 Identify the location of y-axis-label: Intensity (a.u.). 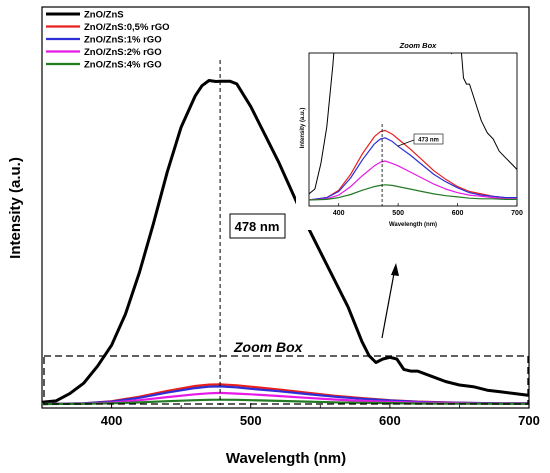
(15, 208).